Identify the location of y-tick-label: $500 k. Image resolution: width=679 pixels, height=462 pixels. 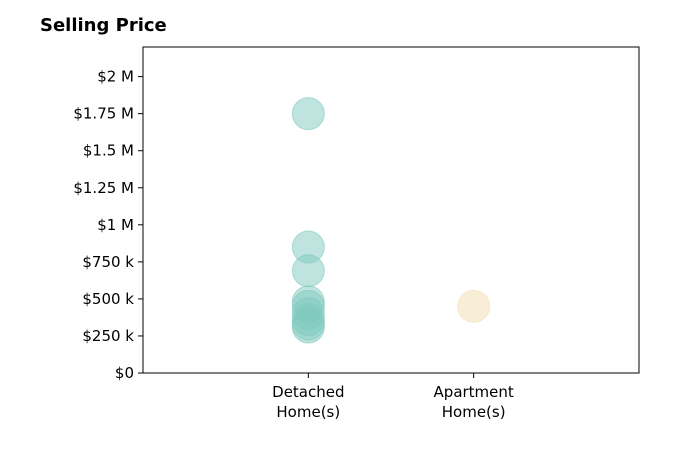
(108, 299).